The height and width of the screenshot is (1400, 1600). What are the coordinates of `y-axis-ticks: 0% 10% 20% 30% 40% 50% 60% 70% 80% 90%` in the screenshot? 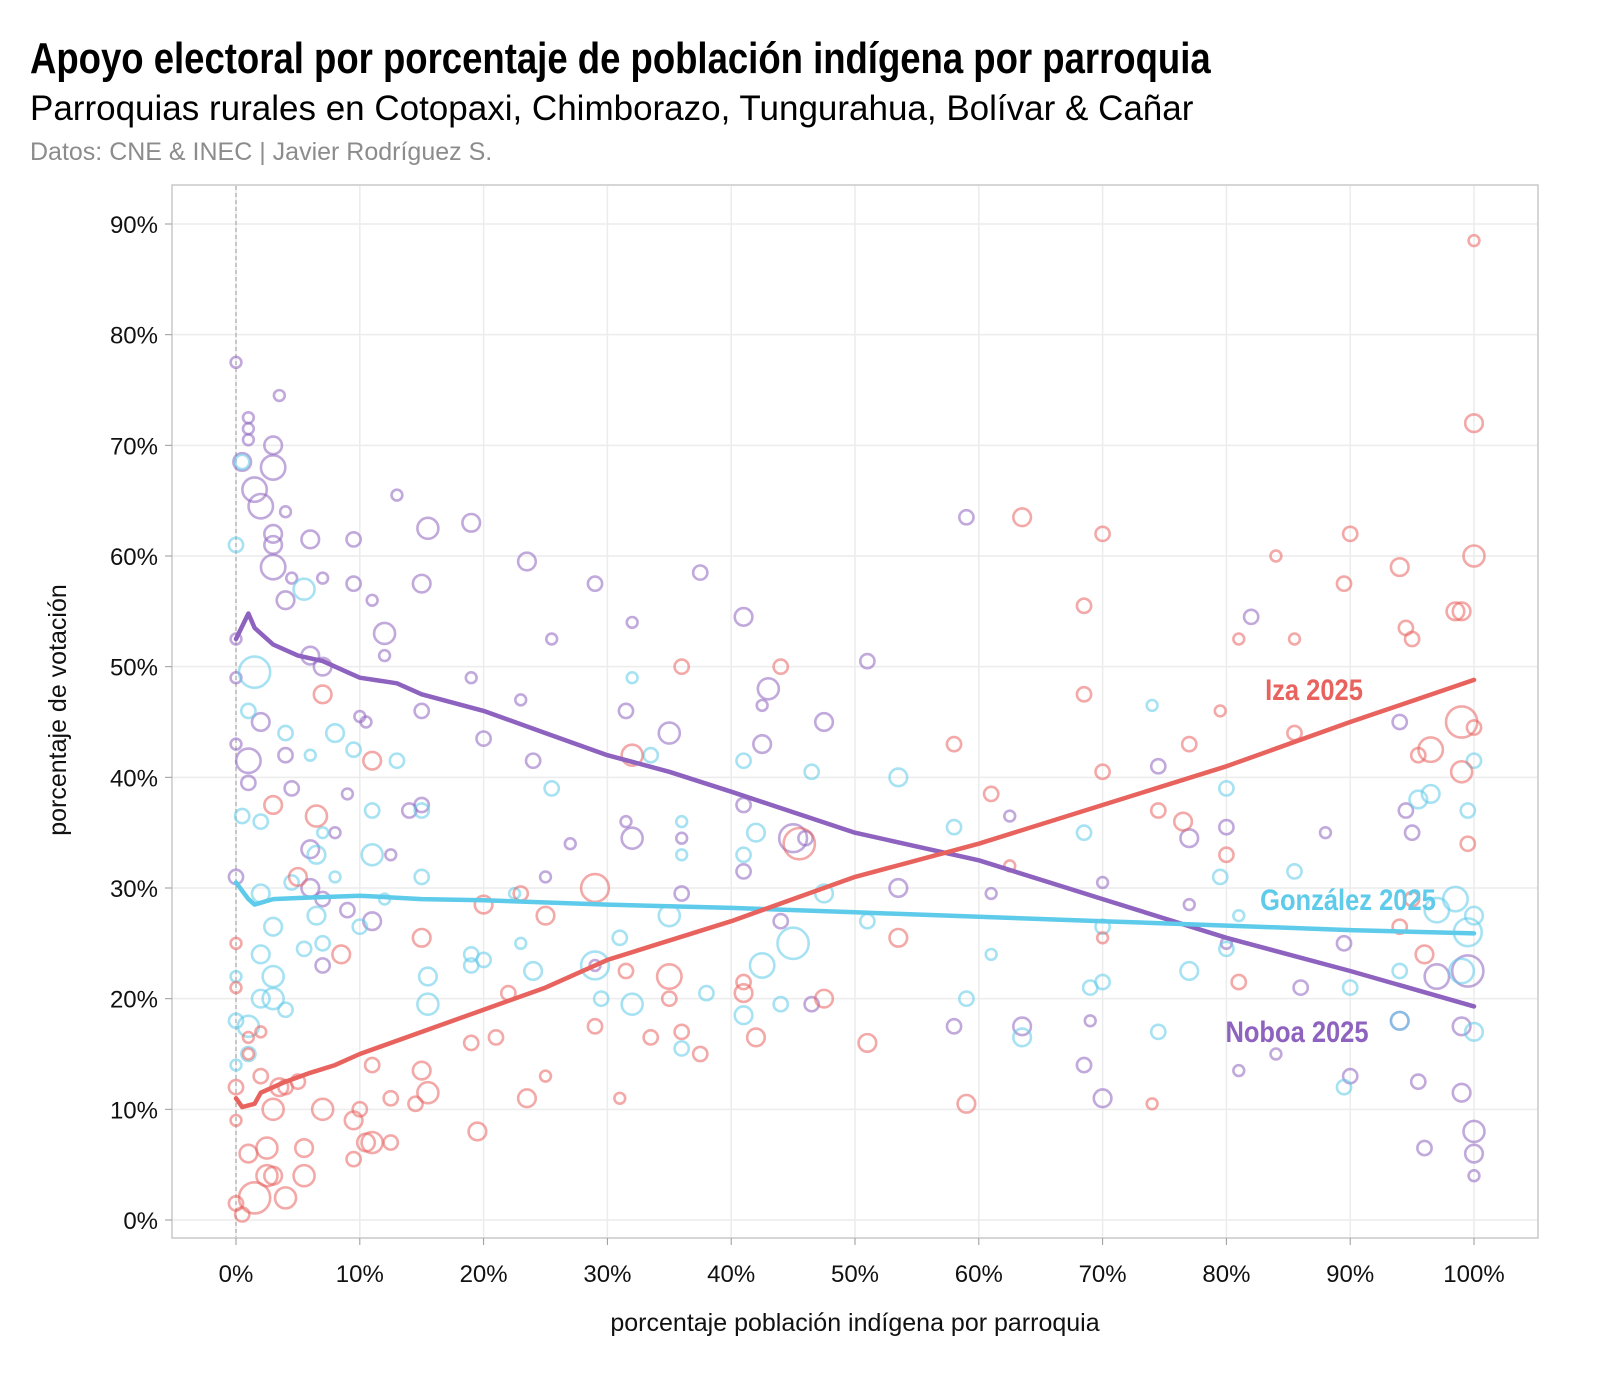 It's located at (141, 723).